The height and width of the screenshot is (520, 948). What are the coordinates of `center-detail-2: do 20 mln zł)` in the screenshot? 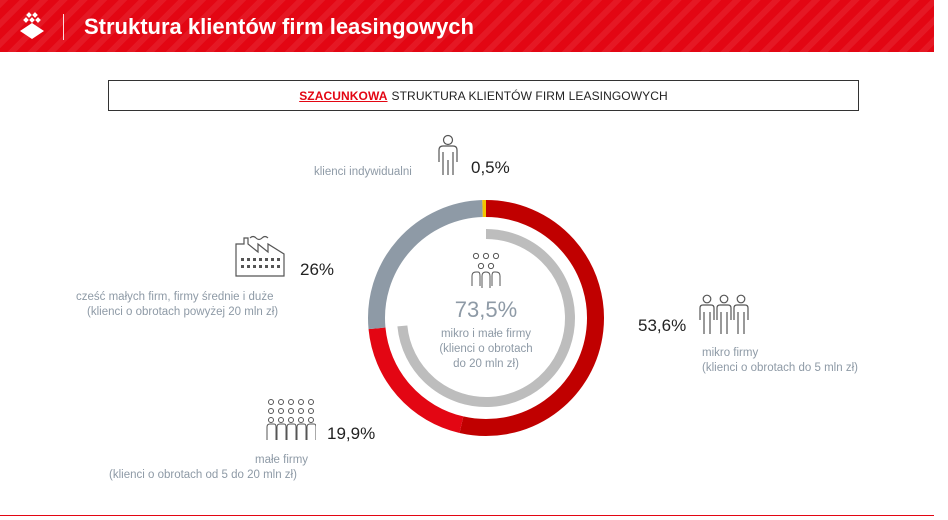 It's located at (486, 364).